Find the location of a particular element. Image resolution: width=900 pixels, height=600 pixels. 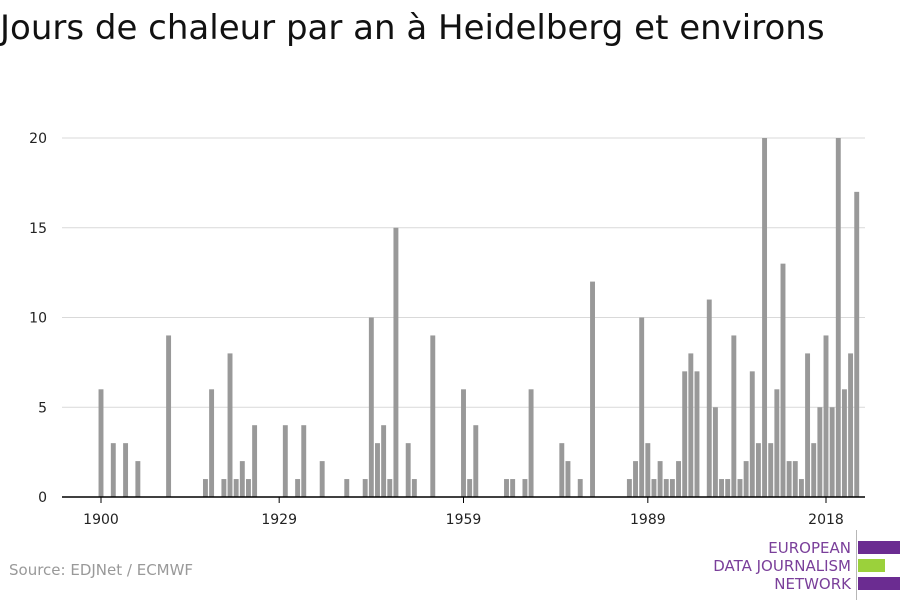

bar-1947 is located at coordinates (390, 488).